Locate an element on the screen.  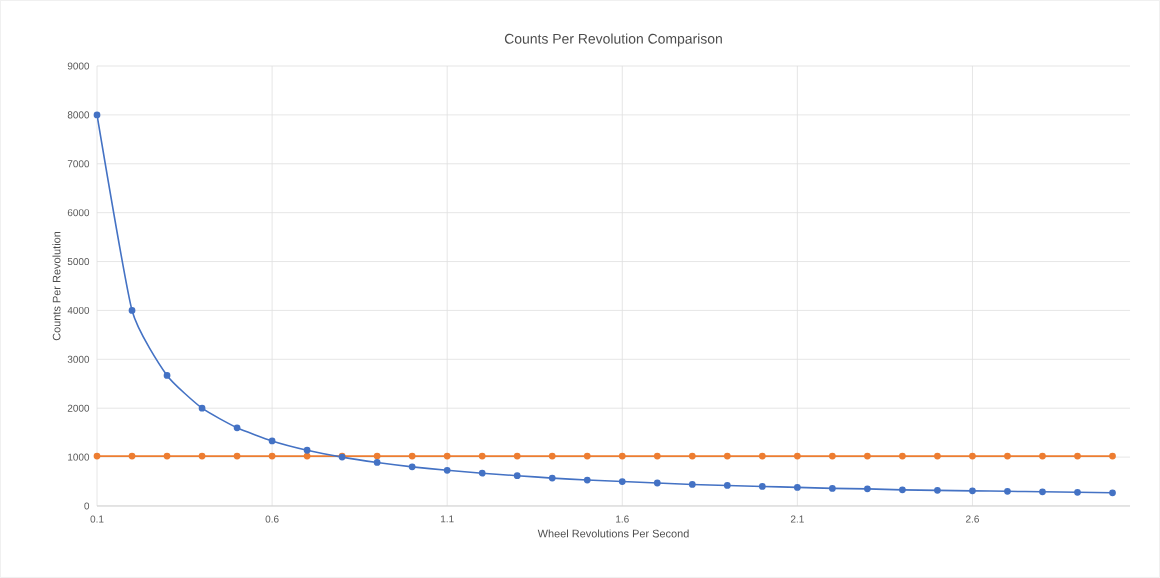
x-tick-label: 1.6 is located at coordinates (622, 519).